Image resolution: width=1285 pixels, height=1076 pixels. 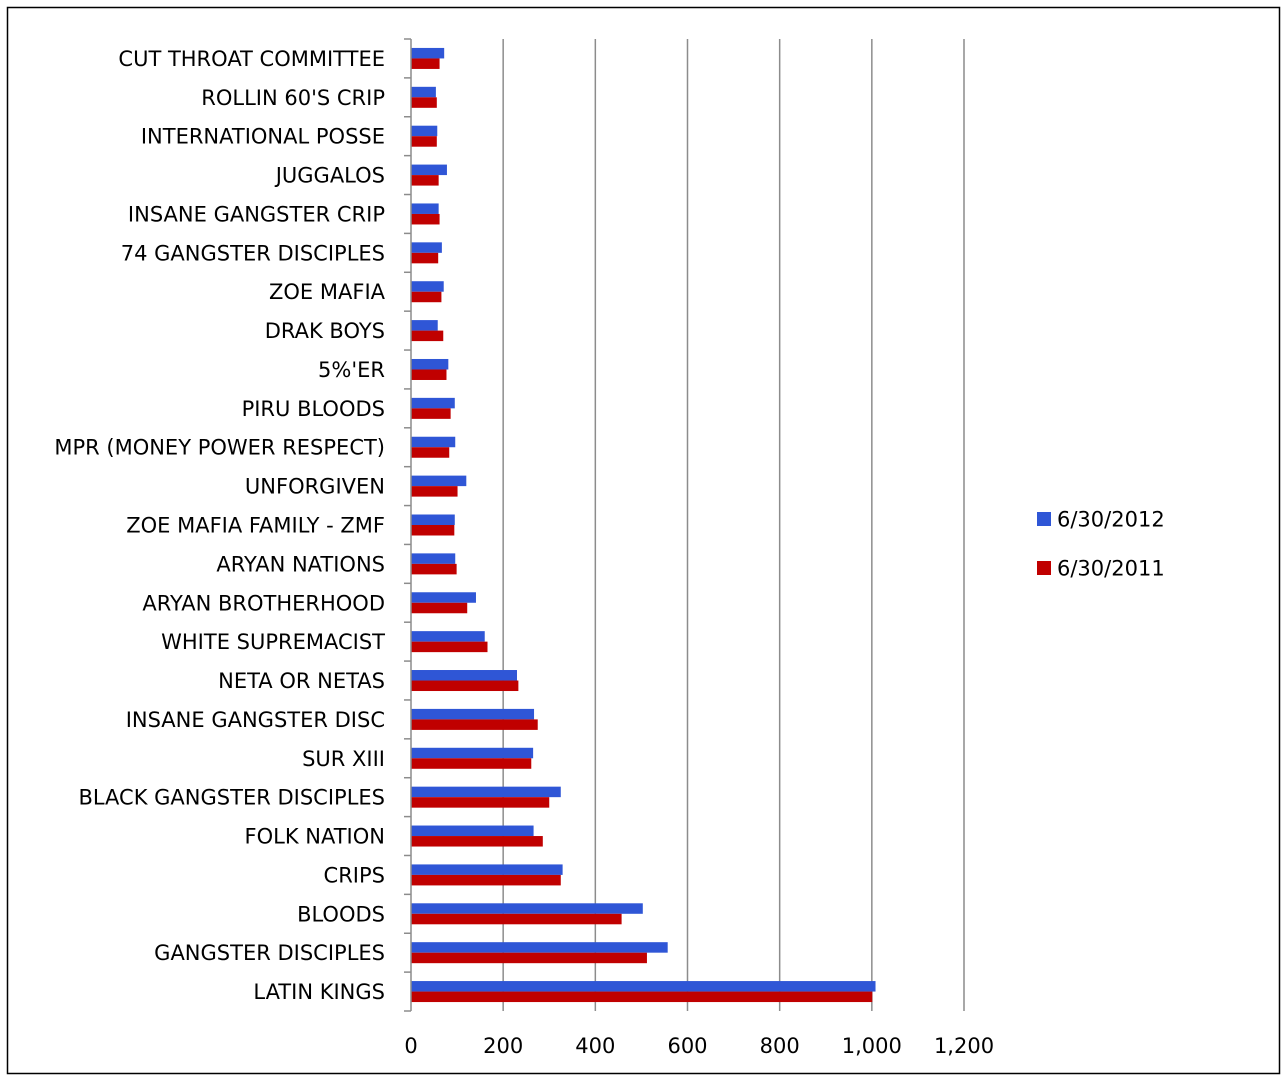 I want to click on bar-insane-gangster-disc-6-30-2012, so click(x=473, y=714).